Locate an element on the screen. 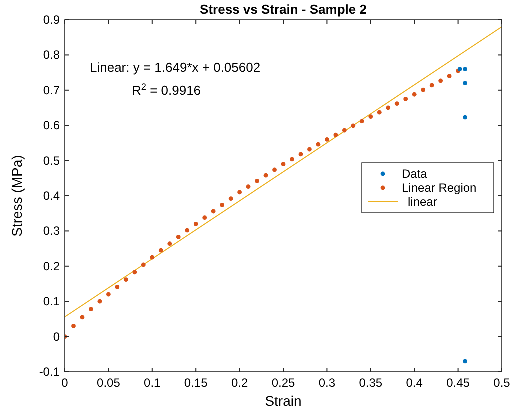 Image resolution: width=517 pixels, height=413 pixels. x-tick-label: 0.35 is located at coordinates (371, 383).